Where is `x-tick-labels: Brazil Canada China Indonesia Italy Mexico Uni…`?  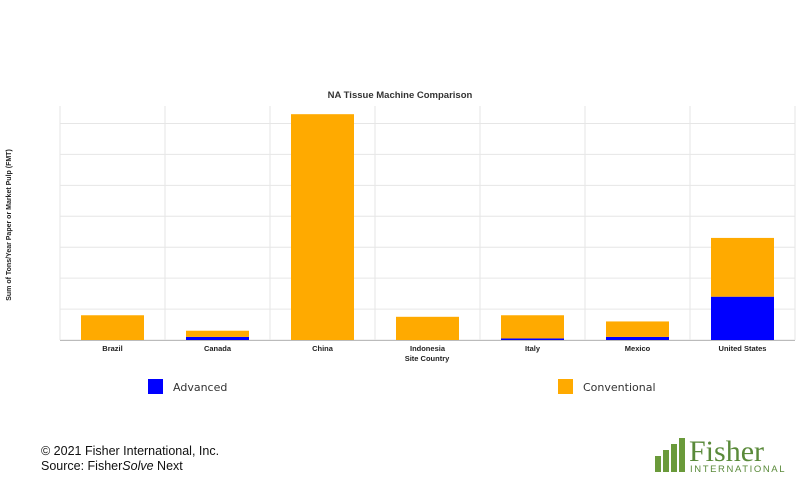
x-tick-labels: Brazil Canada China Indonesia Italy Mexico Uni… is located at coordinates (434, 348).